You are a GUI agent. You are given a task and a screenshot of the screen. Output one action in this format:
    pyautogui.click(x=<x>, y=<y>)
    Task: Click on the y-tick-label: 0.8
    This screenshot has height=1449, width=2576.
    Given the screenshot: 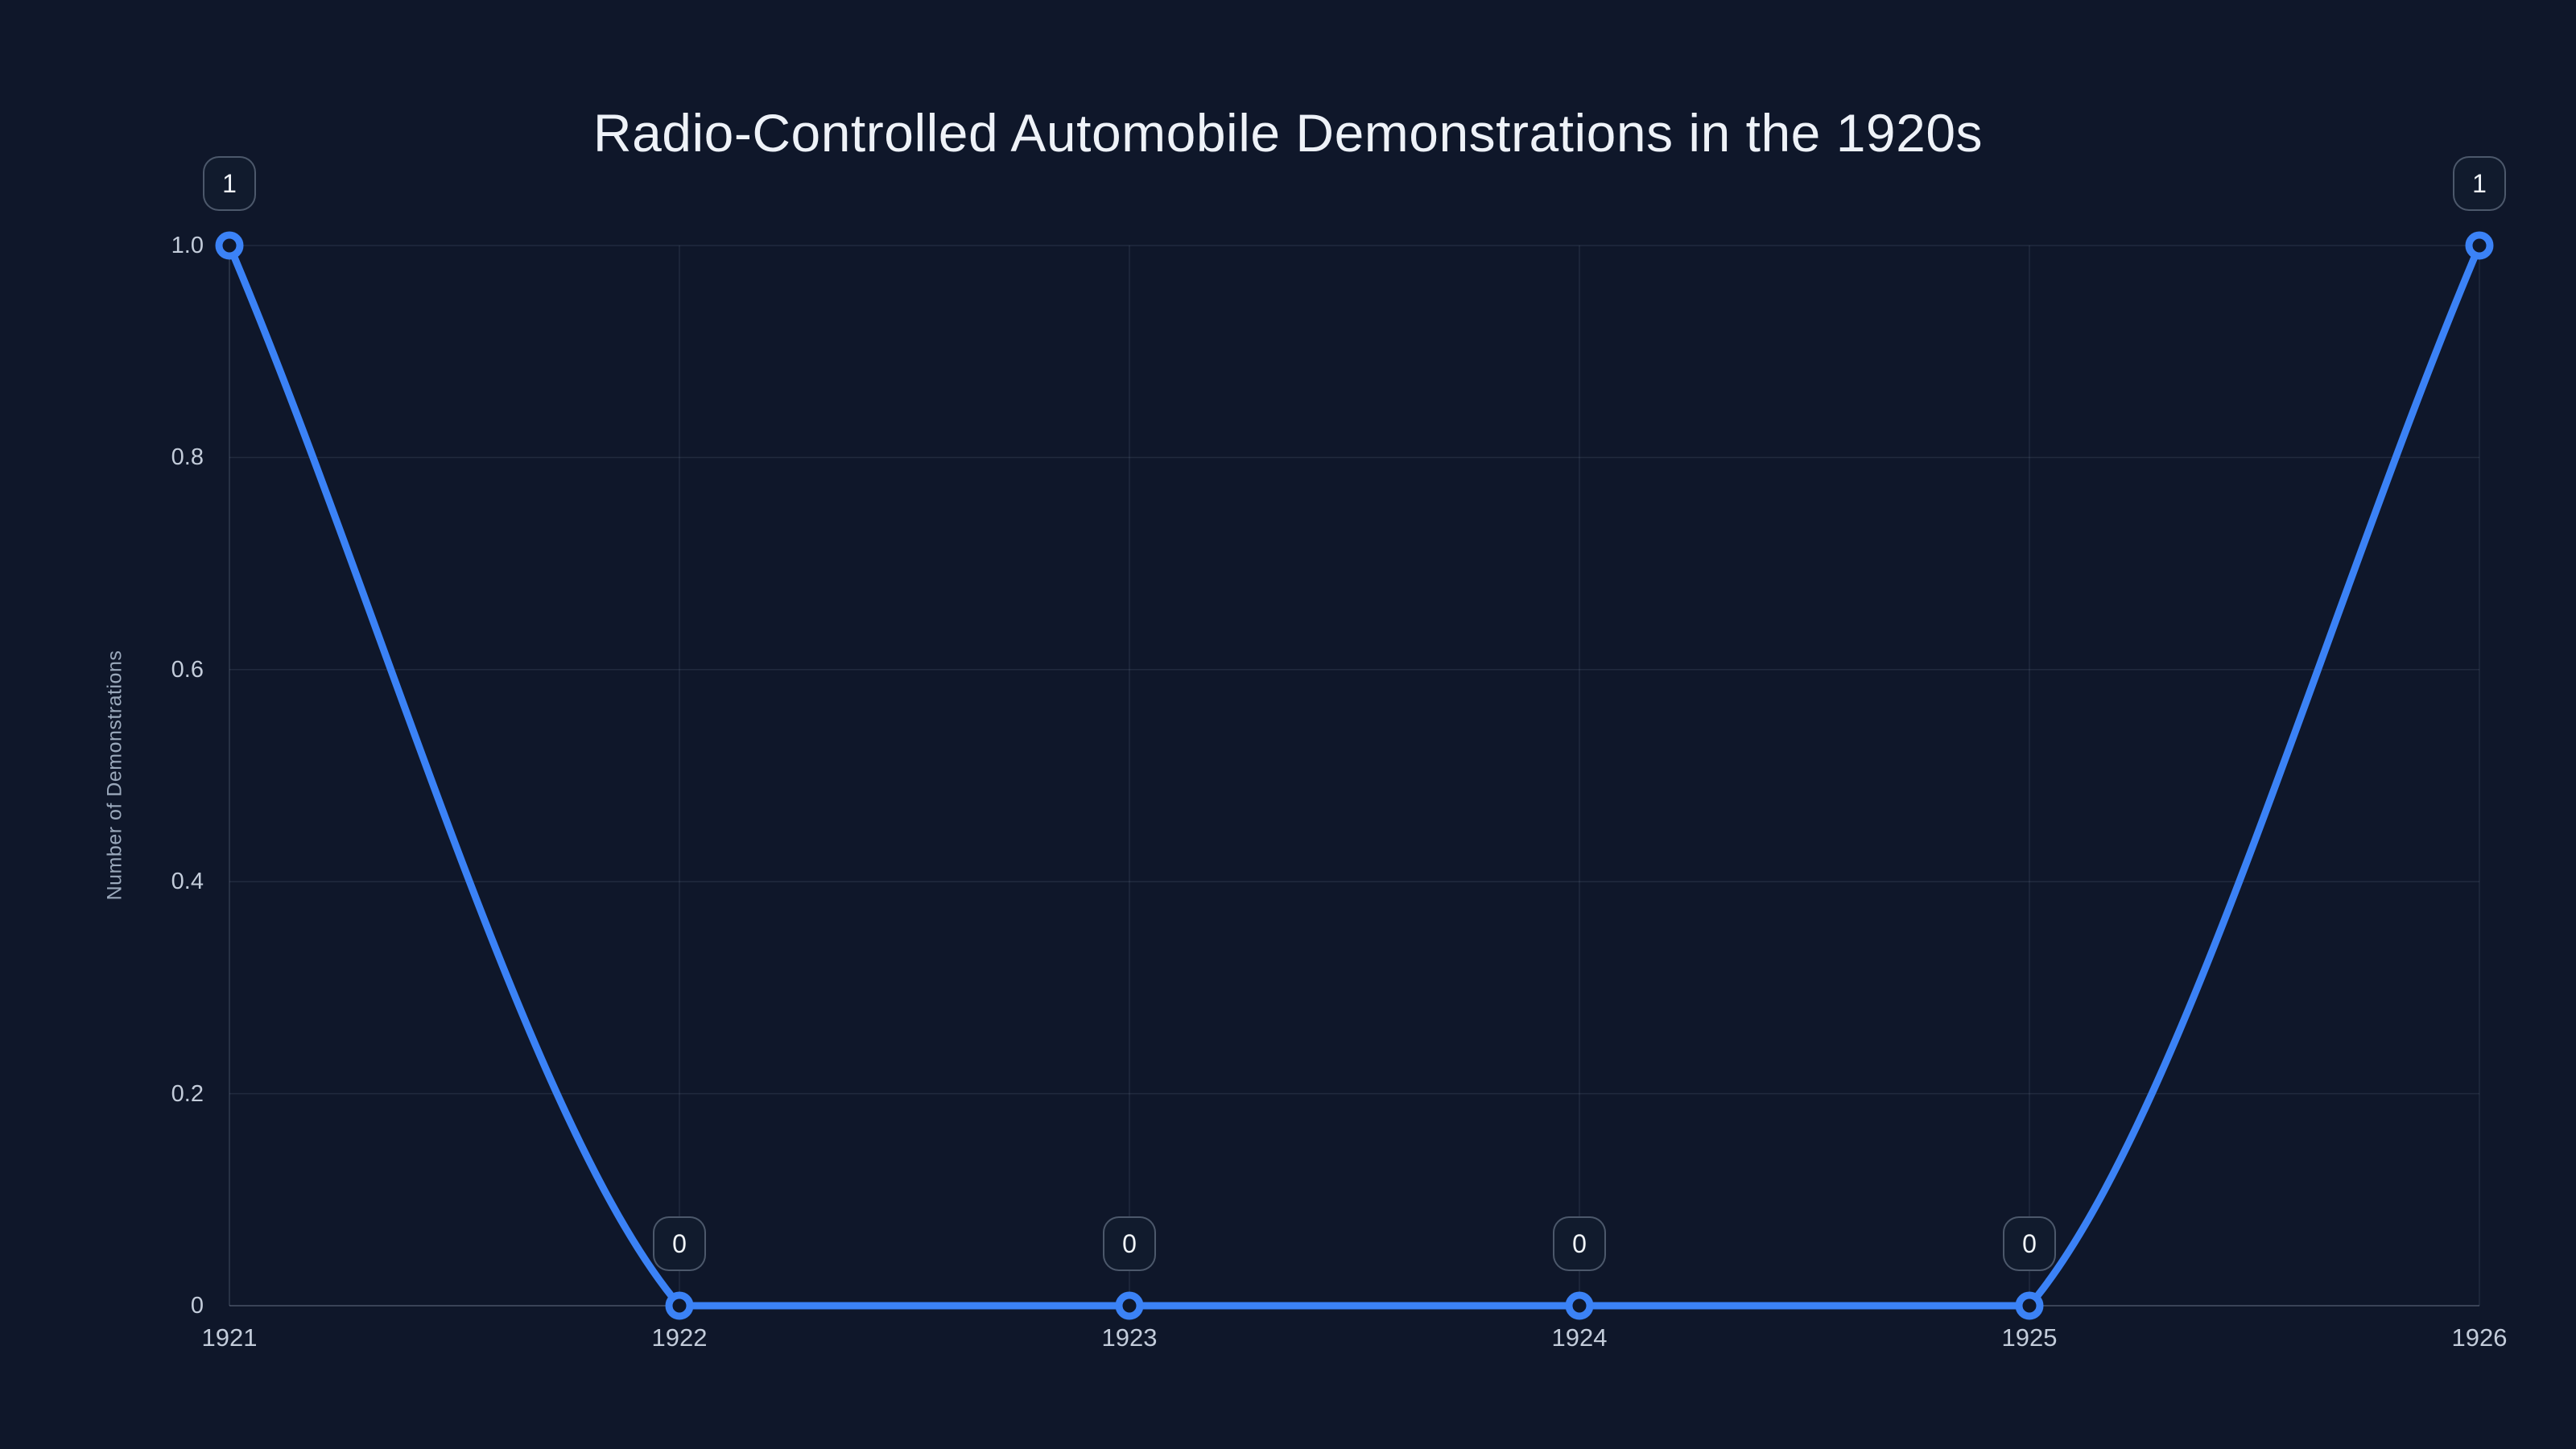 What is the action you would take?
    pyautogui.click(x=187, y=457)
    